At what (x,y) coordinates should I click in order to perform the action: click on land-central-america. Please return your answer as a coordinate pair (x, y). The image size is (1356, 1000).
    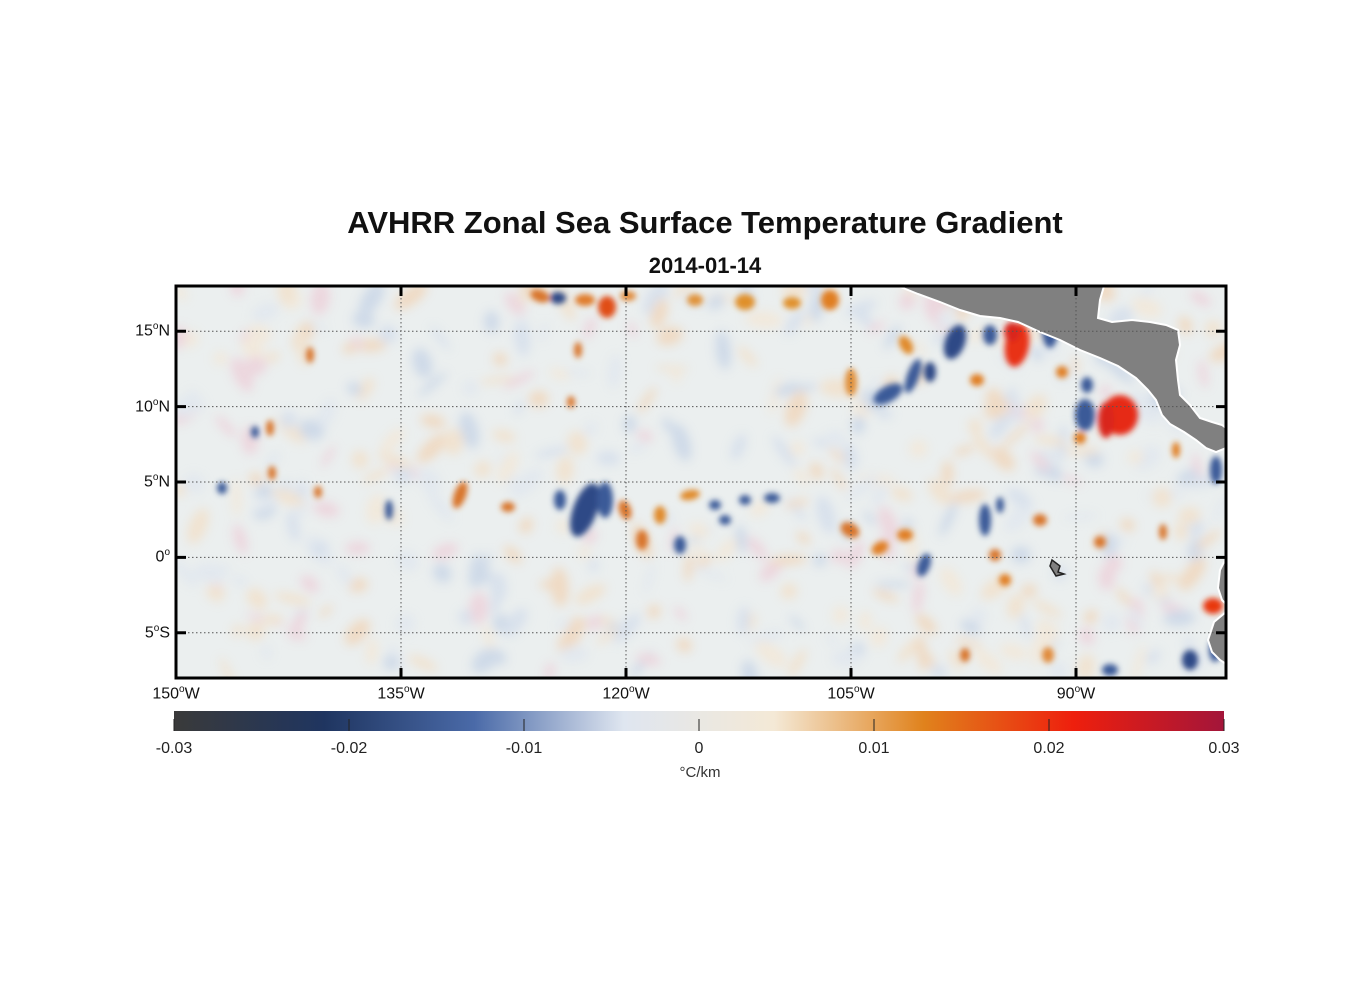
    Looking at the image, I should click on (1061, 370).